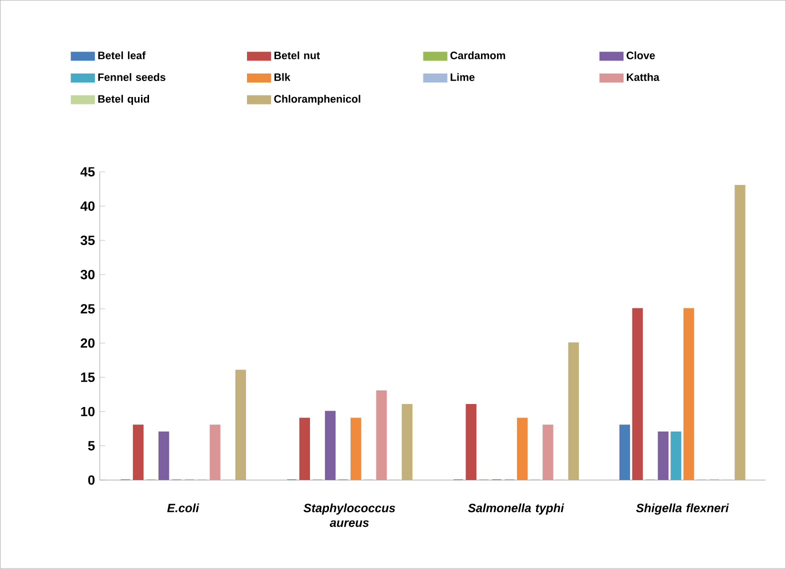 Image resolution: width=786 pixels, height=569 pixels. What do you see at coordinates (87, 309) in the screenshot?
I see `y-tick-label: 25` at bounding box center [87, 309].